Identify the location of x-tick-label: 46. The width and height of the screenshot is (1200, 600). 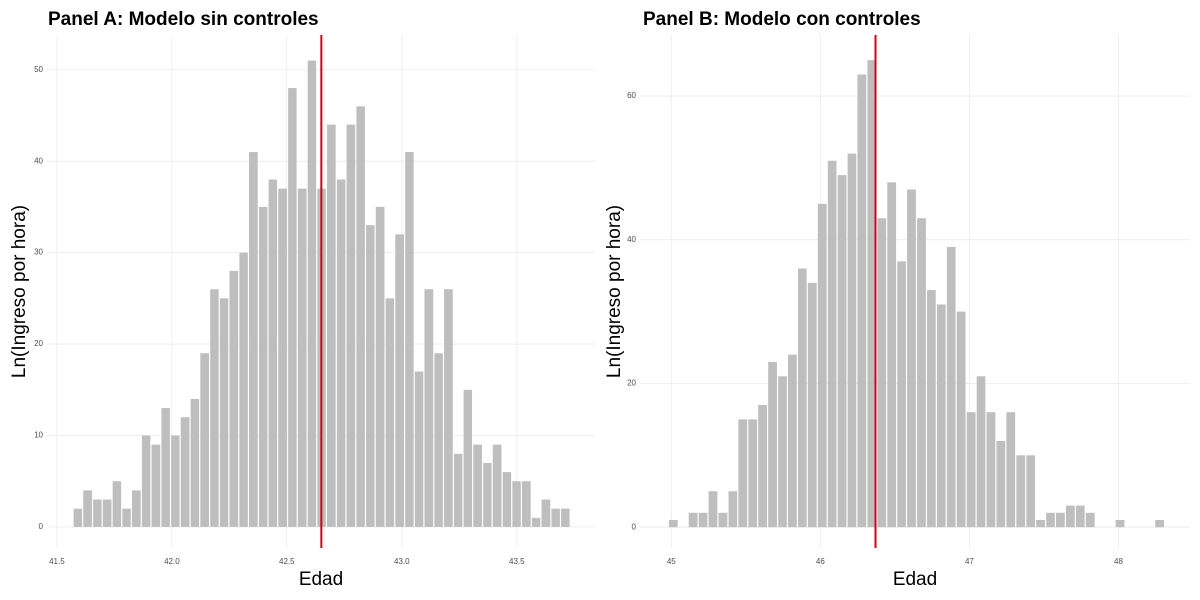
(820, 561).